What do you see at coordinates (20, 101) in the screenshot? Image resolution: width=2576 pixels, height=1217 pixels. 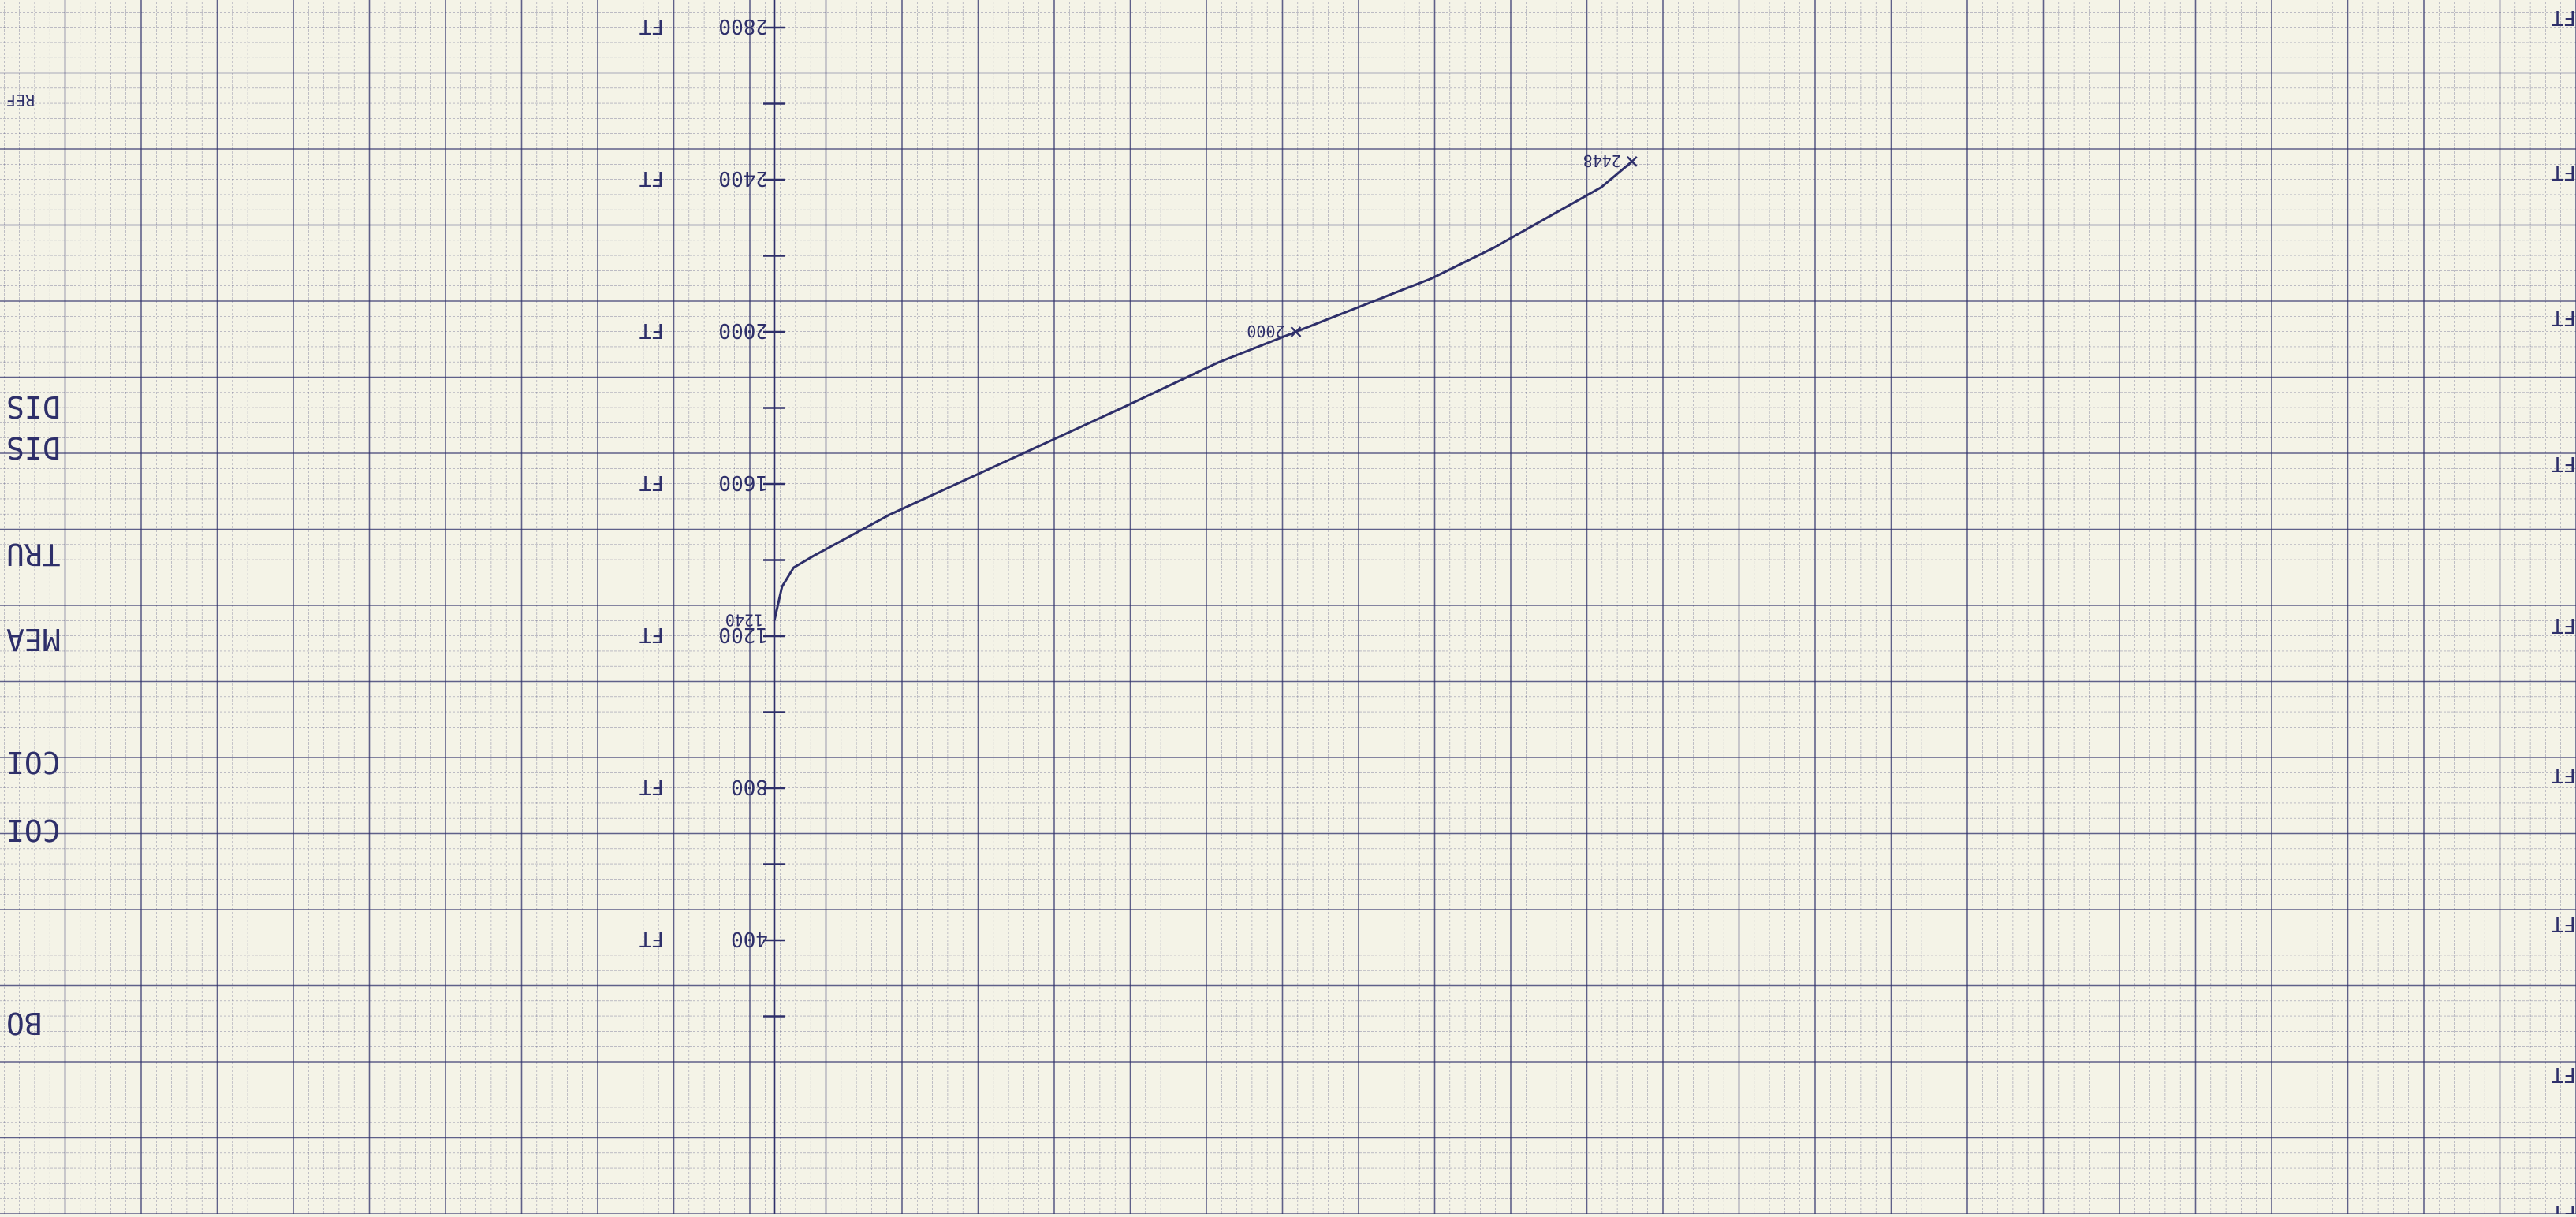 I see `margin-label-left: REF` at bounding box center [20, 101].